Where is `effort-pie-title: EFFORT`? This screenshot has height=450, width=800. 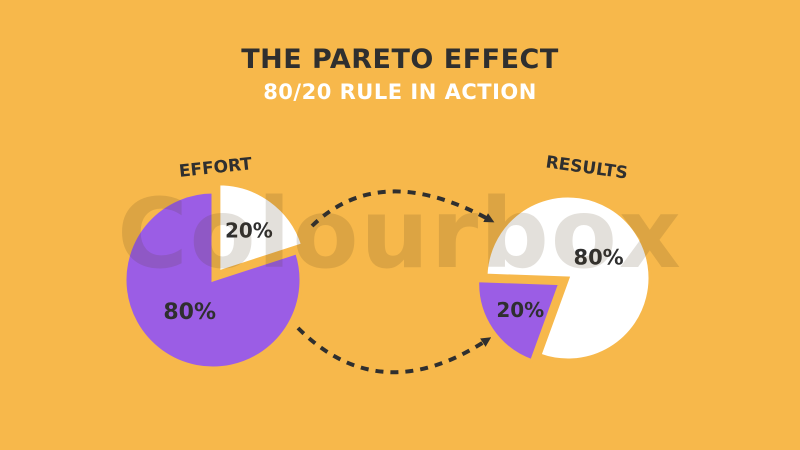
effort-pie-title: EFFORT is located at coordinates (215, 168).